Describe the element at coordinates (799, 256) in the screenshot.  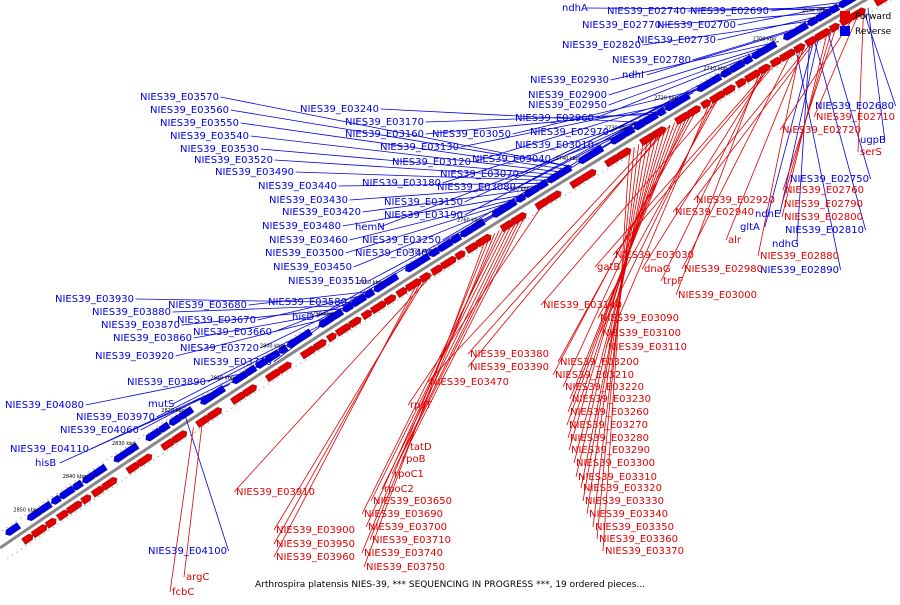
I see `forward-label-9: NIES39_E02880` at that location.